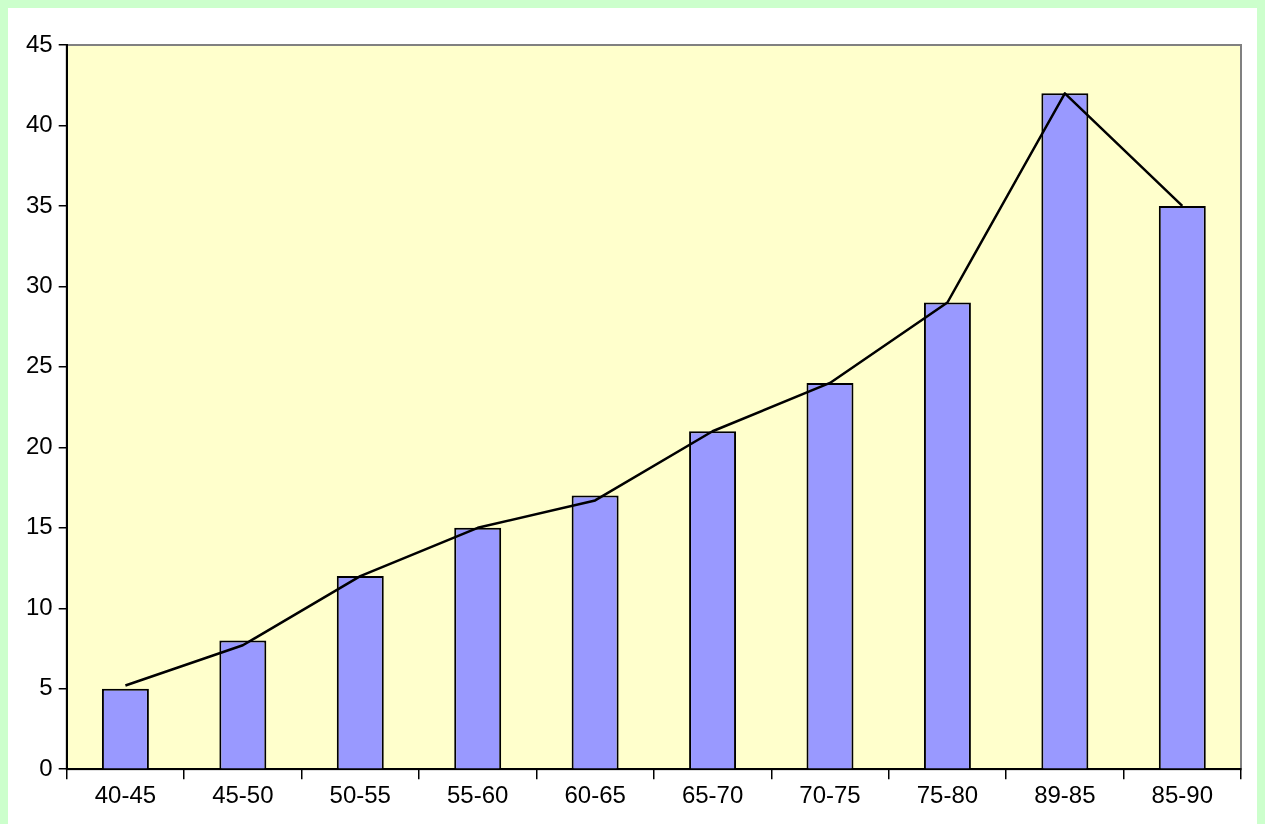 The image size is (1265, 824). I want to click on y-tick-label: 10, so click(39, 606).